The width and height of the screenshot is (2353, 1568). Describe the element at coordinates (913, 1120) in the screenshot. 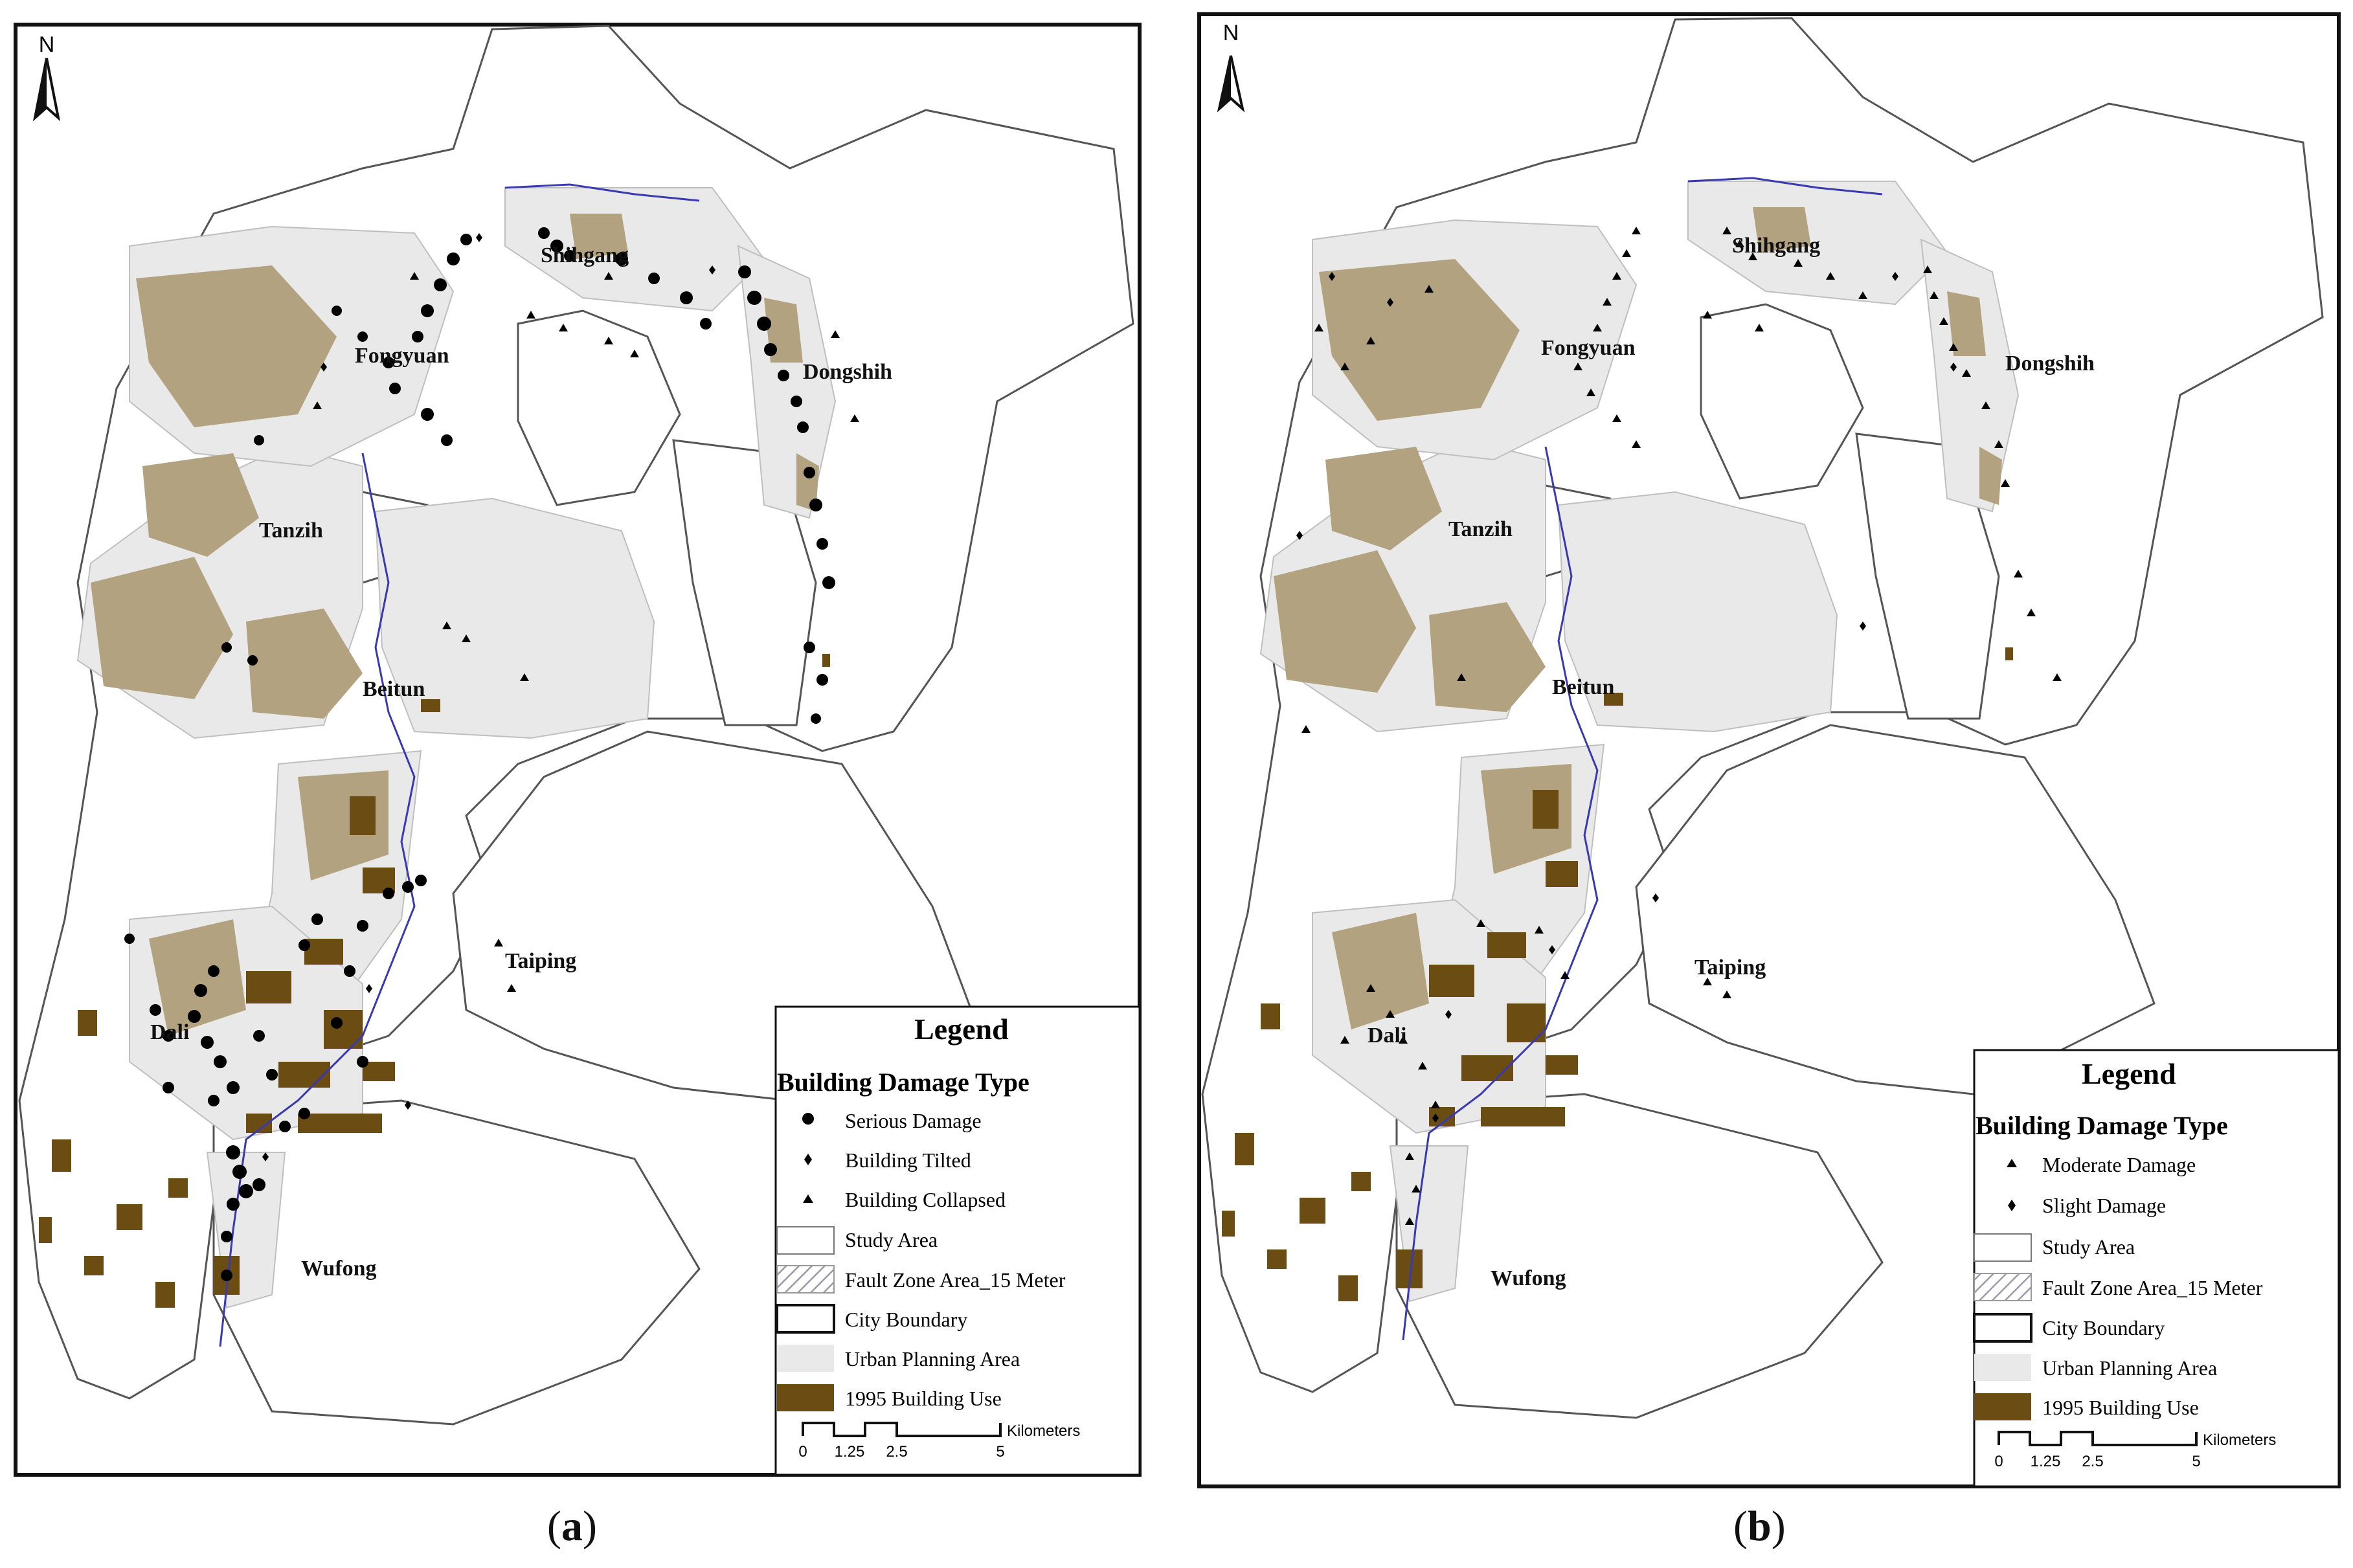

I see `legend-label-serious-damage: Serious Damage` at that location.